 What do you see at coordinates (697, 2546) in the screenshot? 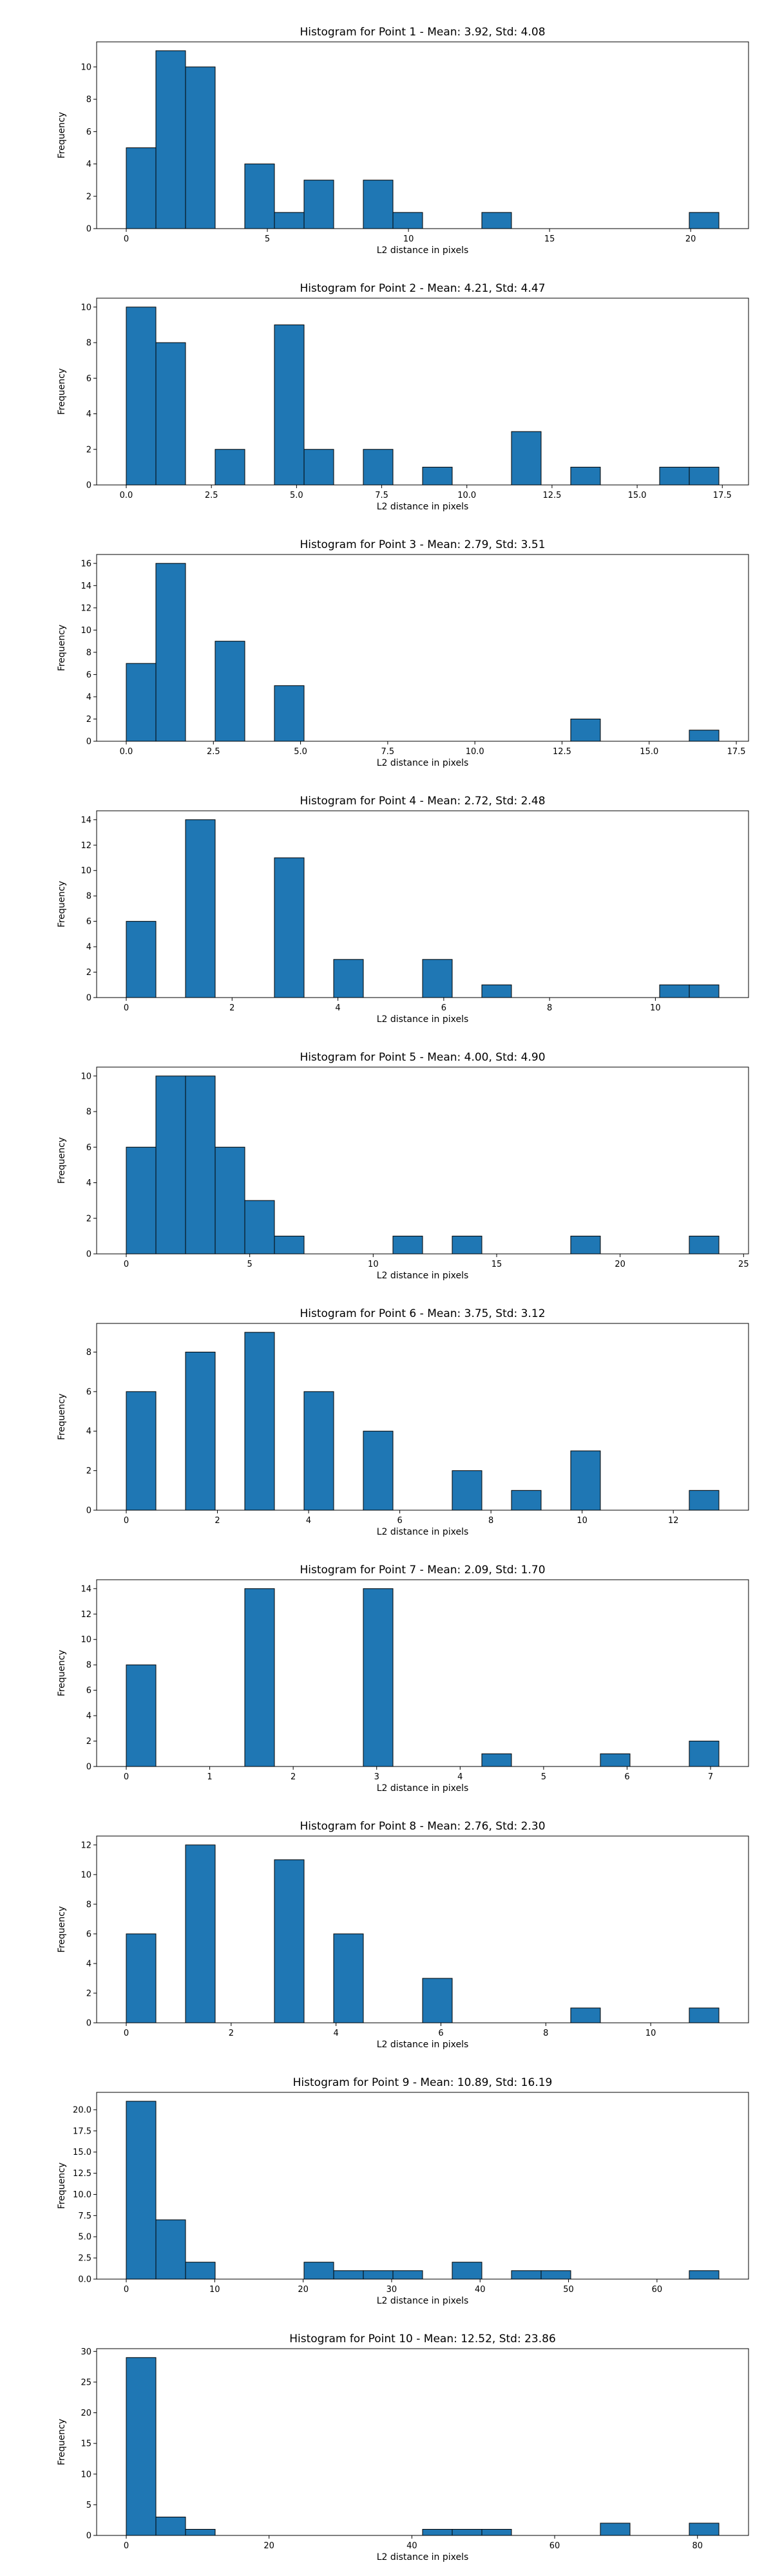
I see `x-tick-label: 80` at bounding box center [697, 2546].